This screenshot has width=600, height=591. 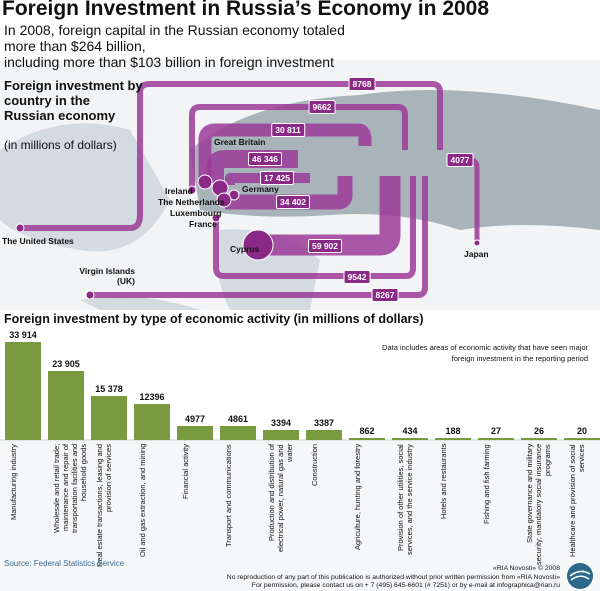 What do you see at coordinates (367, 430) in the screenshot?
I see `bar-value-label: 862` at bounding box center [367, 430].